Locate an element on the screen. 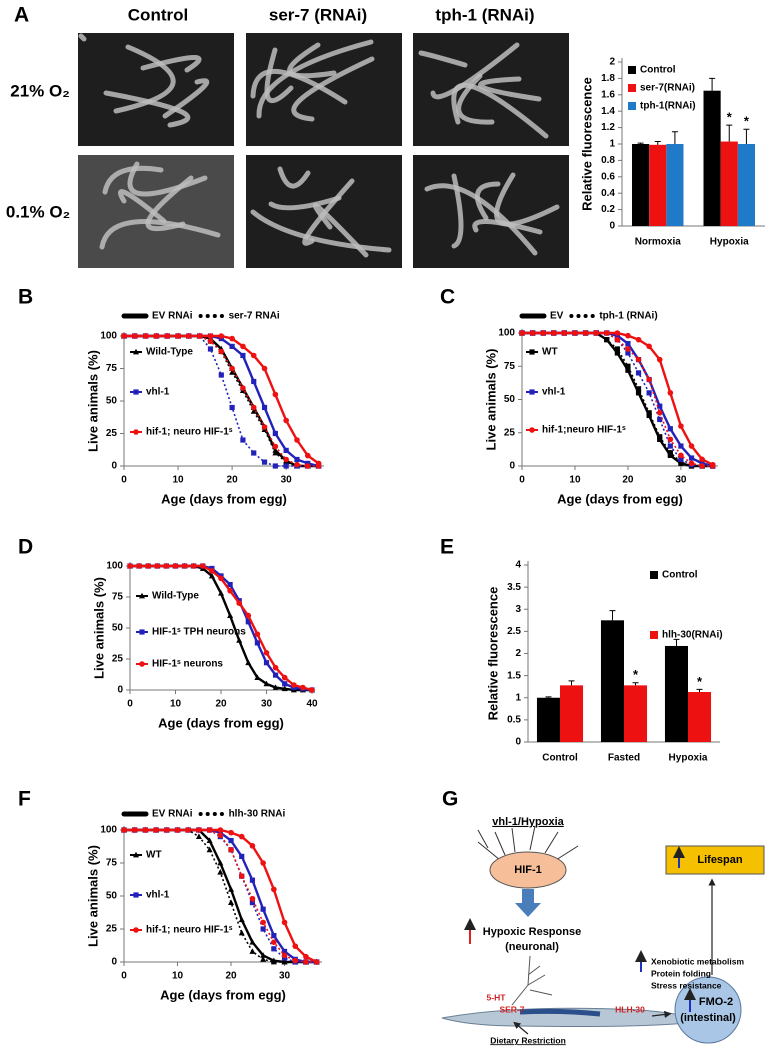 The height and width of the screenshot is (1048, 776). x-axis-title: Age (days from egg) is located at coordinates (620, 498).